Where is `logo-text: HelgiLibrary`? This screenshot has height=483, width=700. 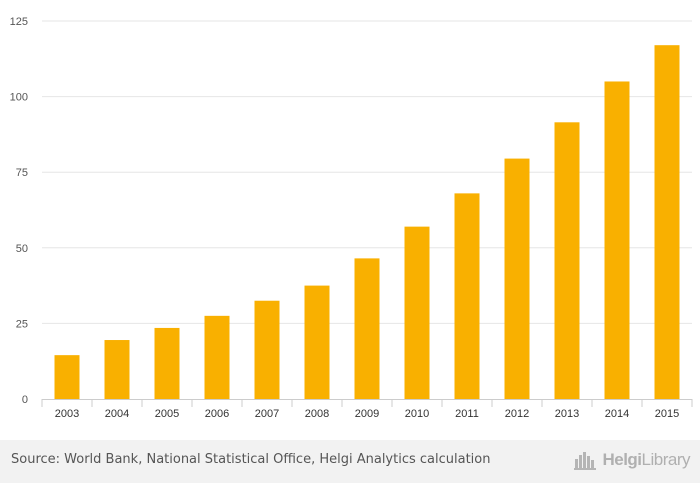 logo-text: HelgiLibrary is located at coordinates (646, 460).